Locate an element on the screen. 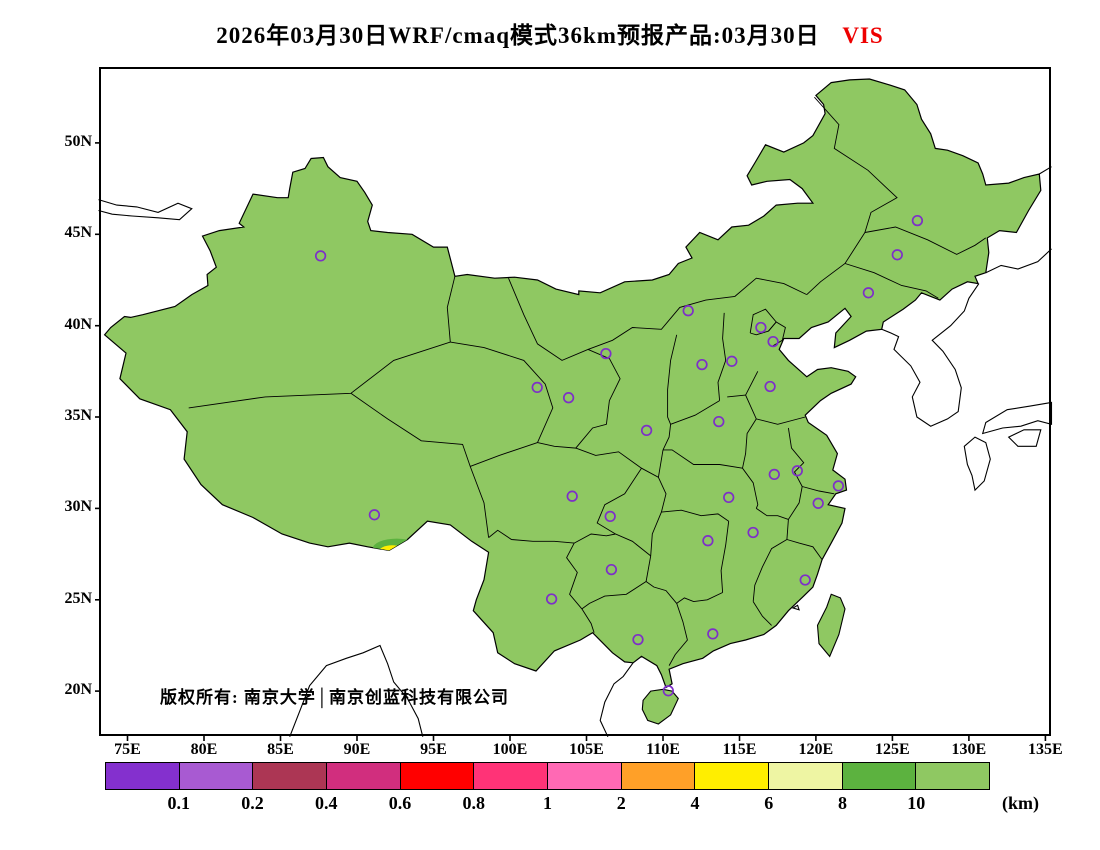 The width and height of the screenshot is (1100, 850). colorbar-label-4: 4 is located at coordinates (695, 803).